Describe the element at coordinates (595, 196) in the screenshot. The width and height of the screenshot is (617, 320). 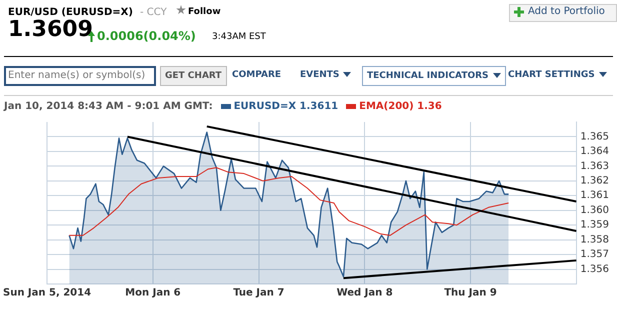
I see `y-tick-label: 1.361` at that location.